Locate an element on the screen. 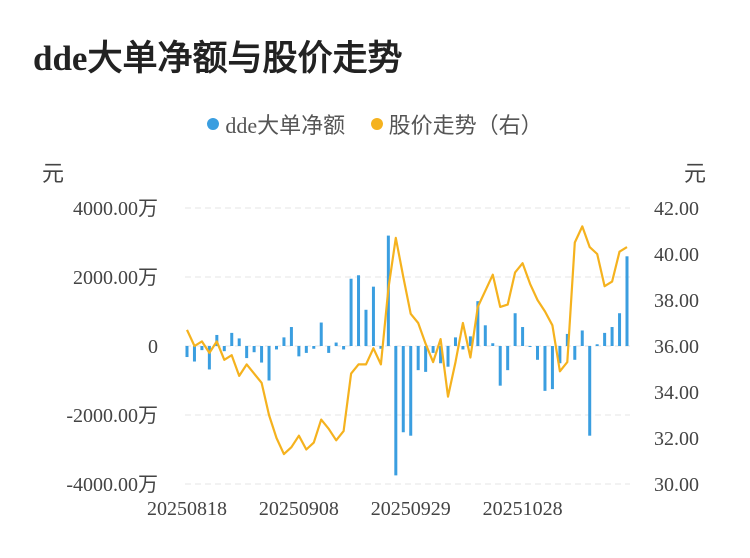 The width and height of the screenshot is (750, 558). x-tick-label: 20250929 is located at coordinates (411, 509).